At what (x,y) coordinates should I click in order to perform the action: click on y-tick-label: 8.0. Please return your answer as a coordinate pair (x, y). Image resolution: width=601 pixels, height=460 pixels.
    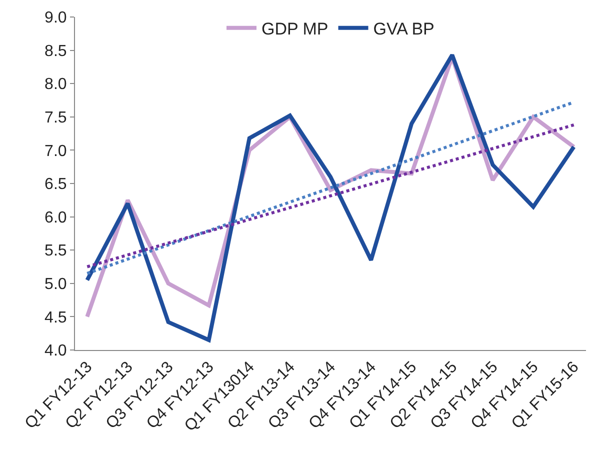
    Looking at the image, I should click on (55, 85).